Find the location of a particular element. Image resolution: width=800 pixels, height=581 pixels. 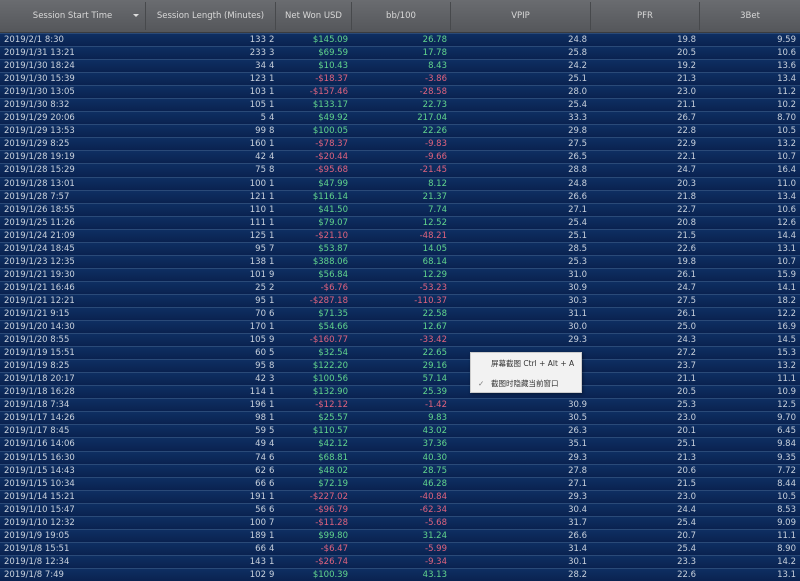

cell-length: 114 is located at coordinates (257, 392).